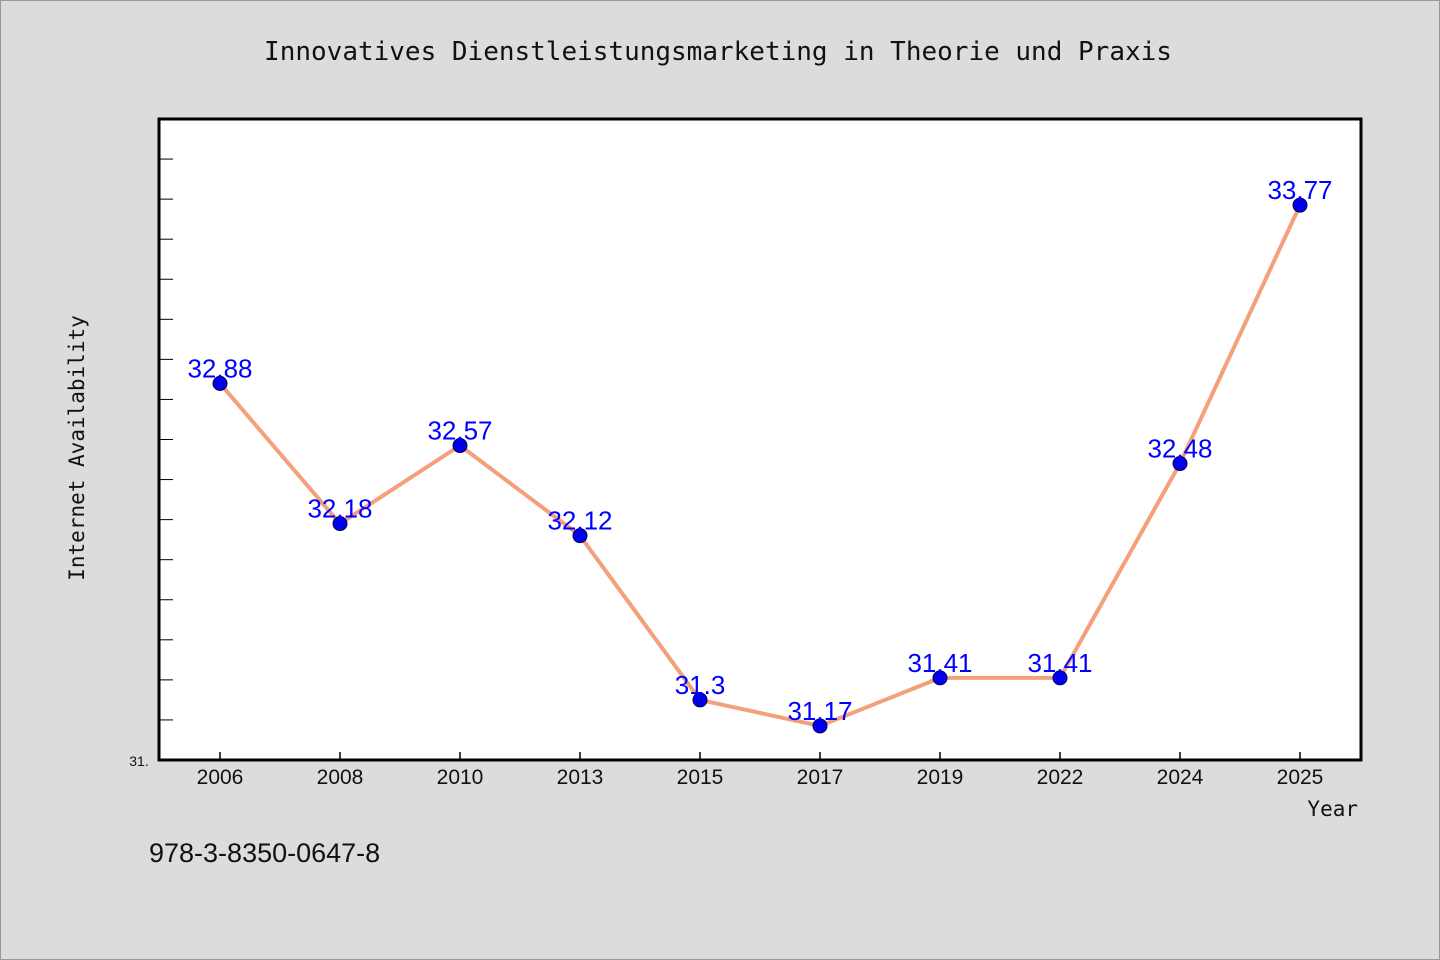 The height and width of the screenshot is (960, 1440). What do you see at coordinates (940, 777) in the screenshot?
I see `x-tick-label: 2019` at bounding box center [940, 777].